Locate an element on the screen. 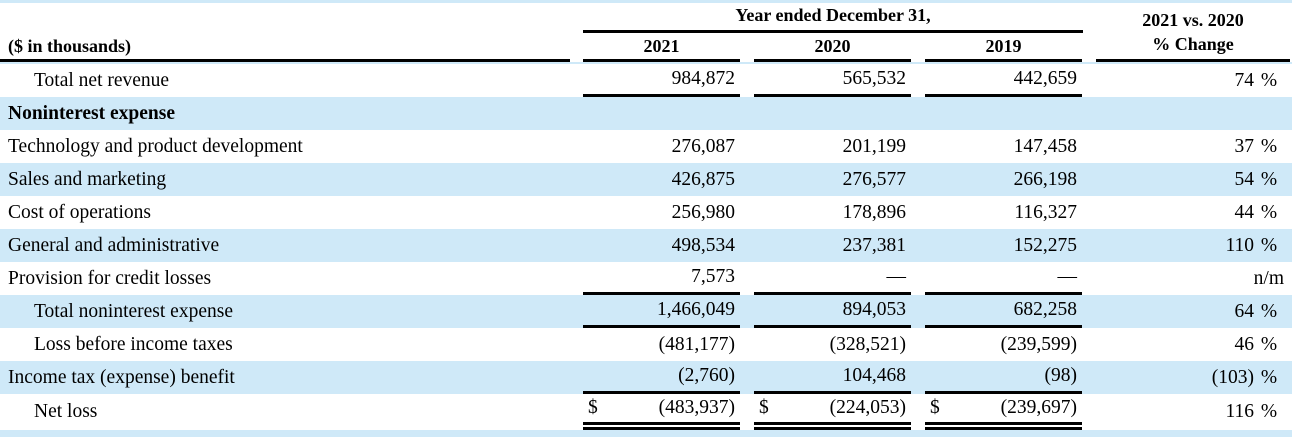 The width and height of the screenshot is (1292, 437). value-cell: 201,199 is located at coordinates (832, 146).